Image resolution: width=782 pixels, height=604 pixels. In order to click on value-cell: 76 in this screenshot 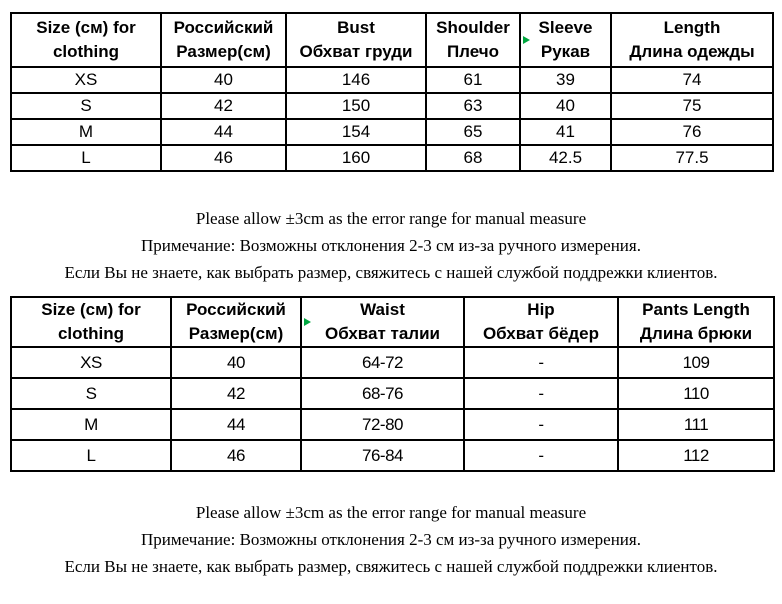, I will do `click(692, 132)`.